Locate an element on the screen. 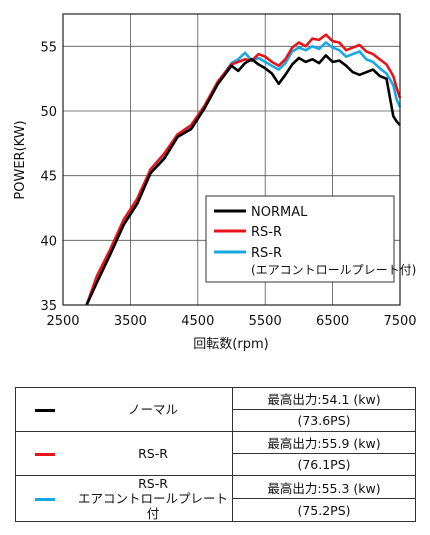 The width and height of the screenshot is (430, 535). table-row: ノーマル 最高出力:54.1 (kw) is located at coordinates (215, 409).